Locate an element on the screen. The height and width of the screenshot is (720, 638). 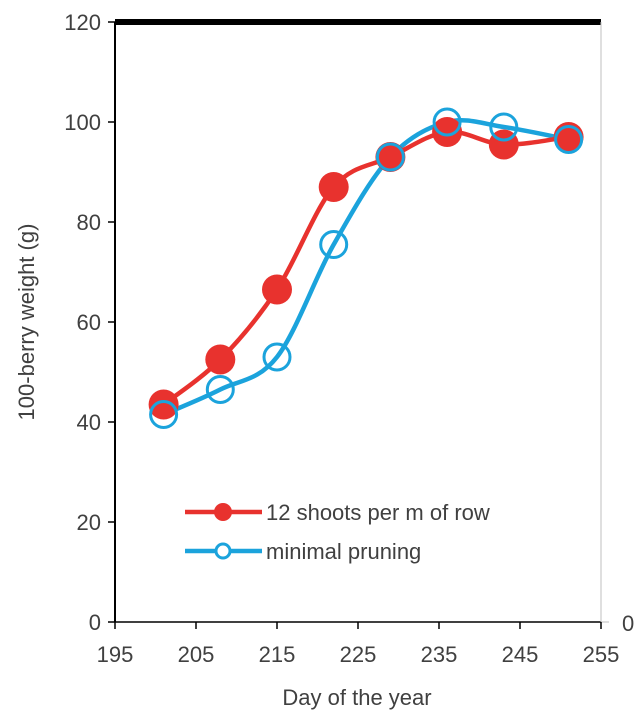
y-tick-label: 80 is located at coordinates (89, 222).